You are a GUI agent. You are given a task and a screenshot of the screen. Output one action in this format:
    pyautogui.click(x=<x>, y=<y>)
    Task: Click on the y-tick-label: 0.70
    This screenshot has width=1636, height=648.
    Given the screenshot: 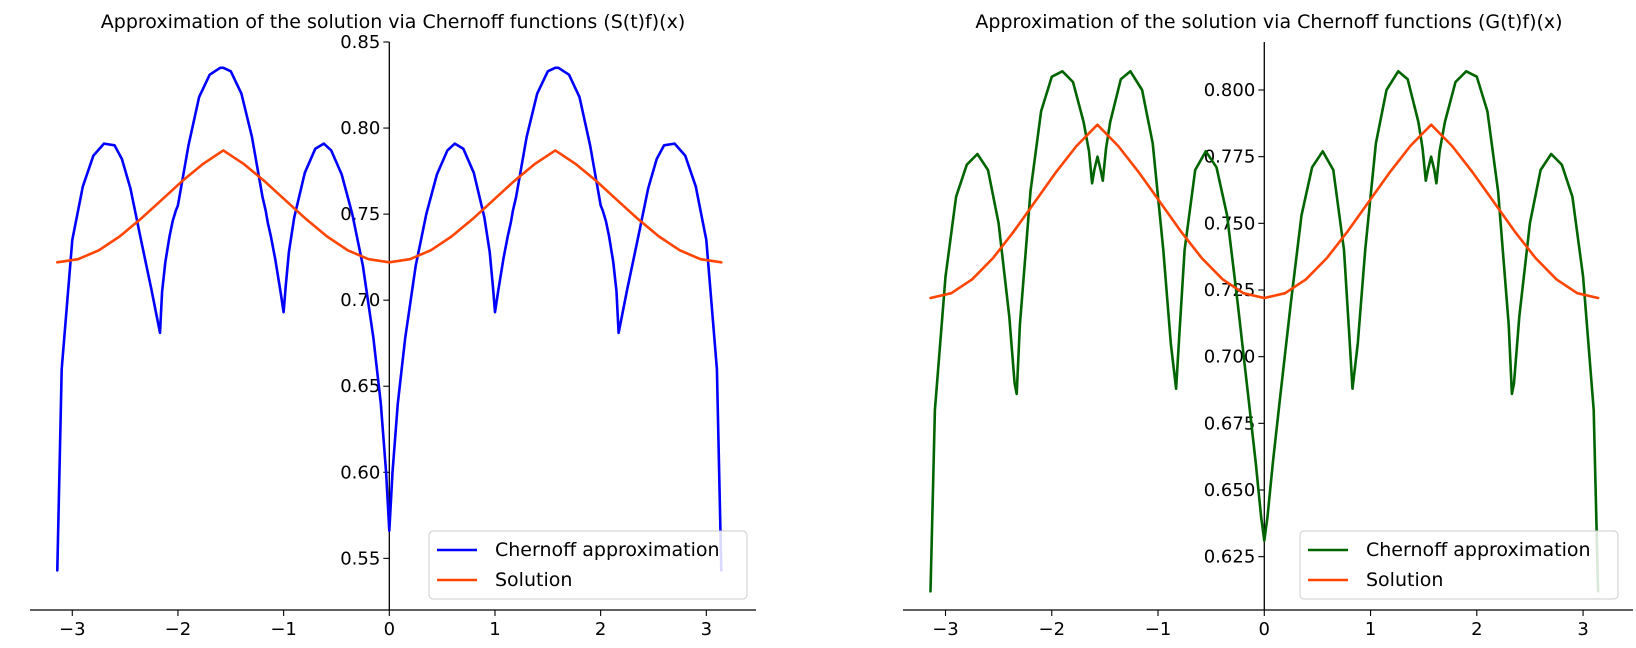 What is the action you would take?
    pyautogui.click(x=360, y=300)
    